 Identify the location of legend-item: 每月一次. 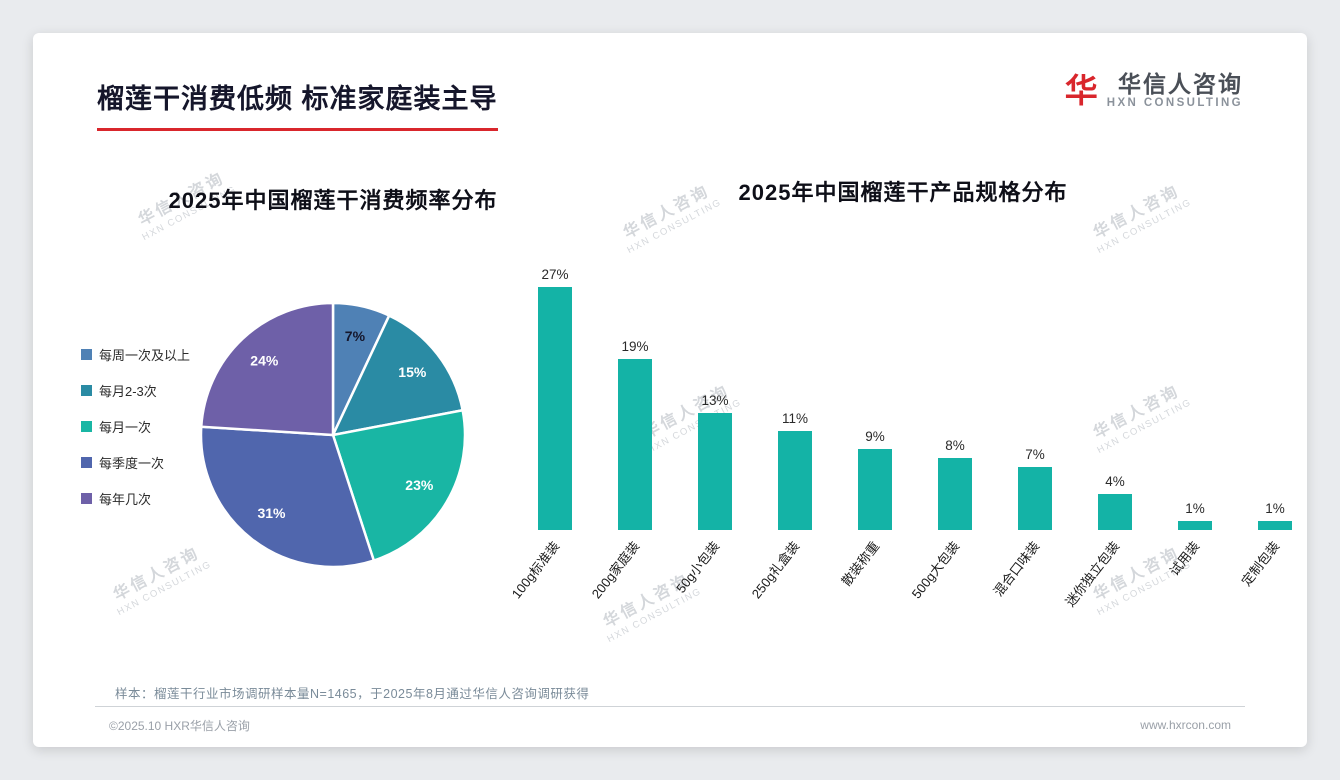
(135, 426).